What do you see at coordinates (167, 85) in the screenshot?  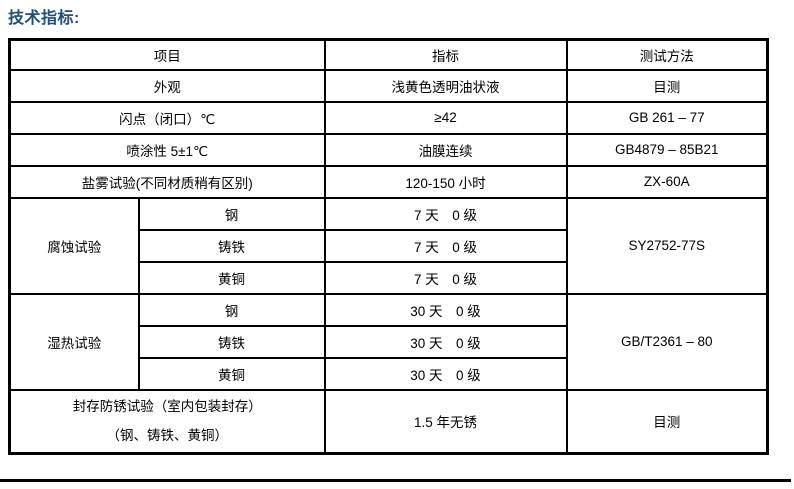 I see `cell-item: 外观` at bounding box center [167, 85].